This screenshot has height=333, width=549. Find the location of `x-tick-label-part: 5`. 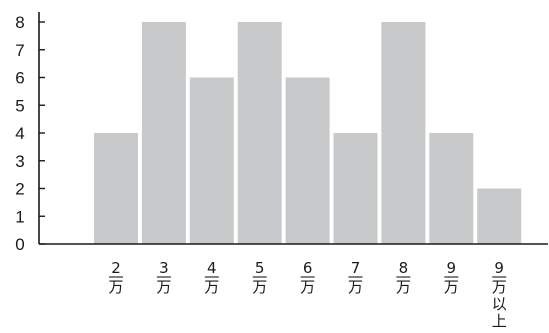

x-tick-label-part: 5 is located at coordinates (260, 268).